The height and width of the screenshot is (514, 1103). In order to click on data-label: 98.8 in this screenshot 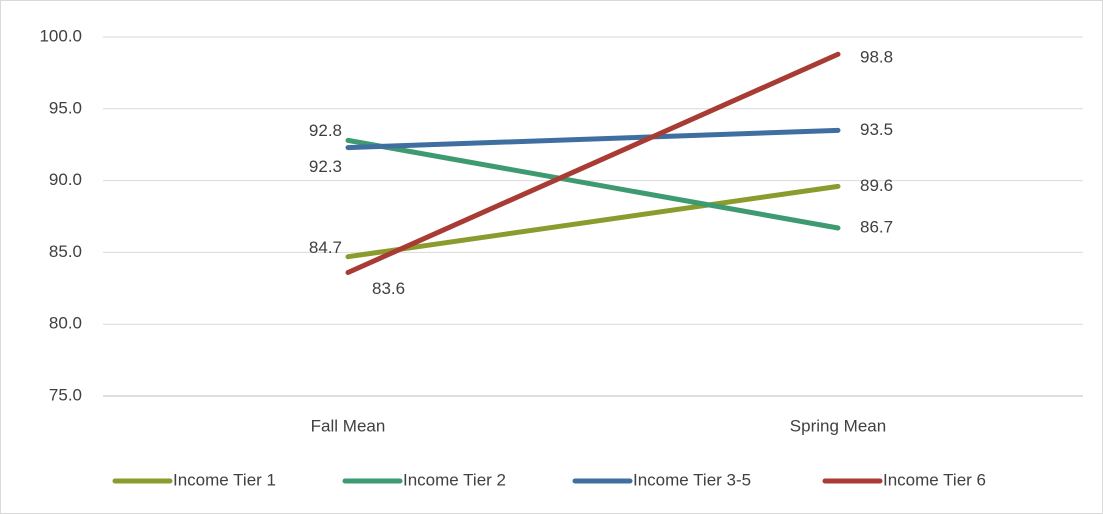, I will do `click(876, 57)`.